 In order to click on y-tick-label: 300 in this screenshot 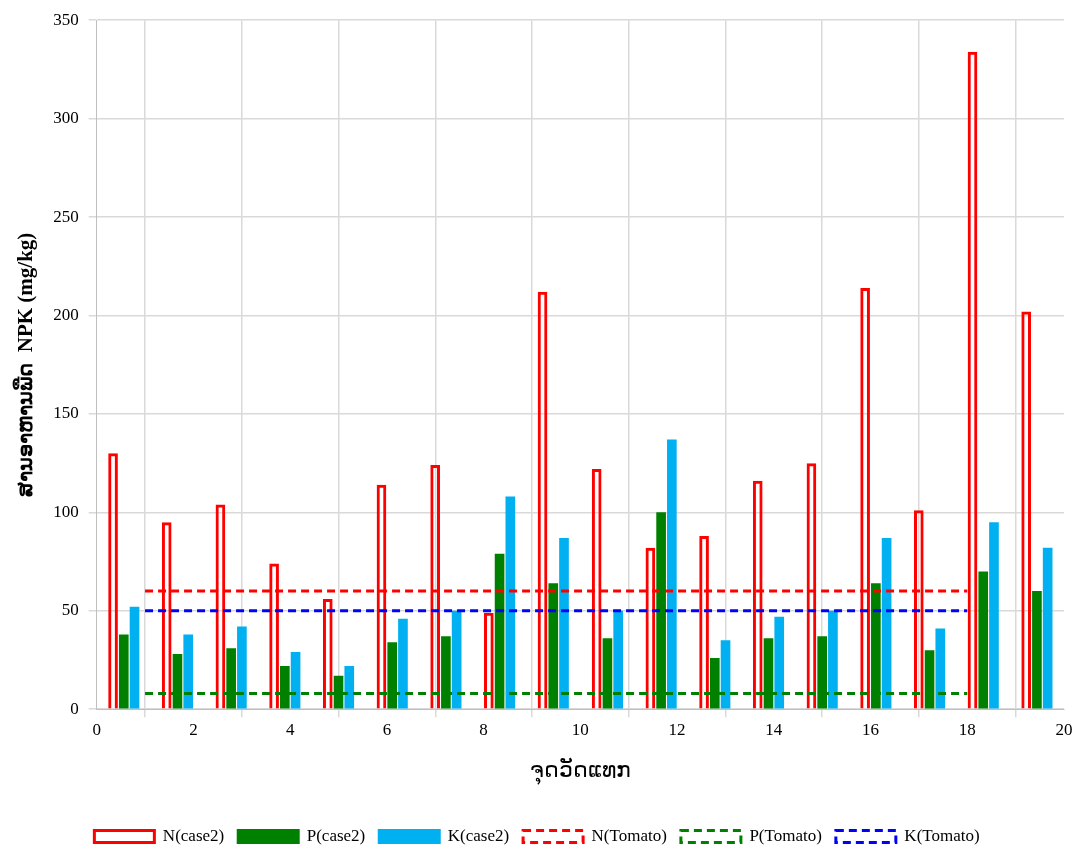, I will do `click(66, 118)`.